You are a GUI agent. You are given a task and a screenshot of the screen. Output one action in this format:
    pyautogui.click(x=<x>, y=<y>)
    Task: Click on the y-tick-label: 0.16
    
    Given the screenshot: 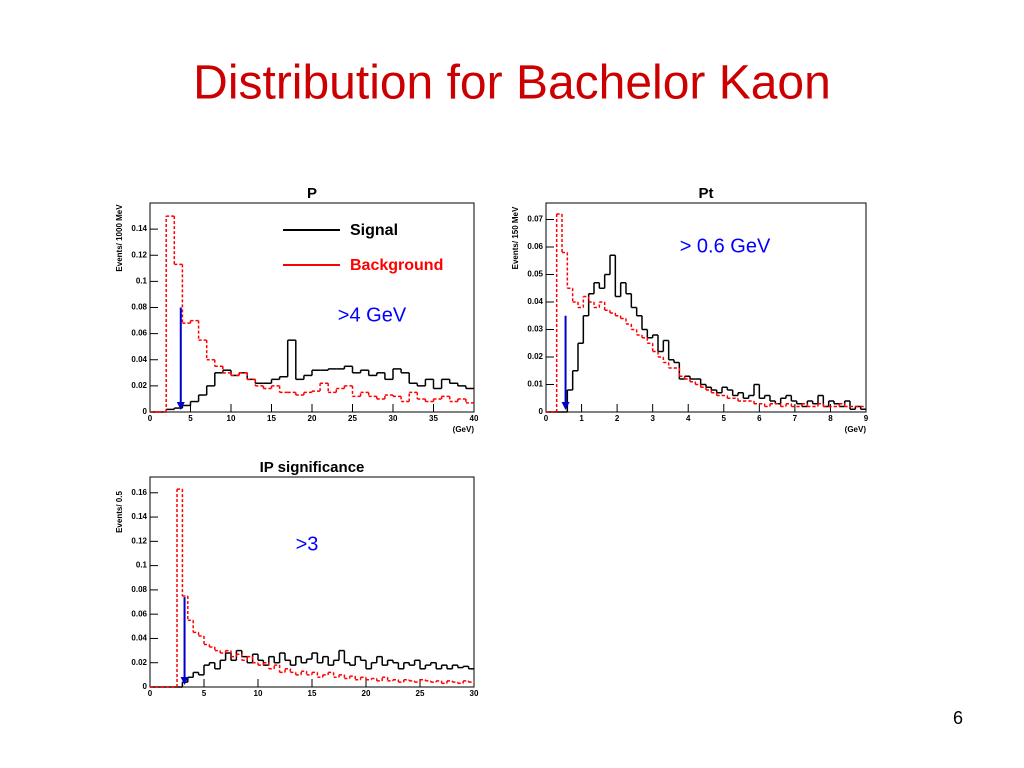 What is the action you would take?
    pyautogui.click(x=139, y=492)
    